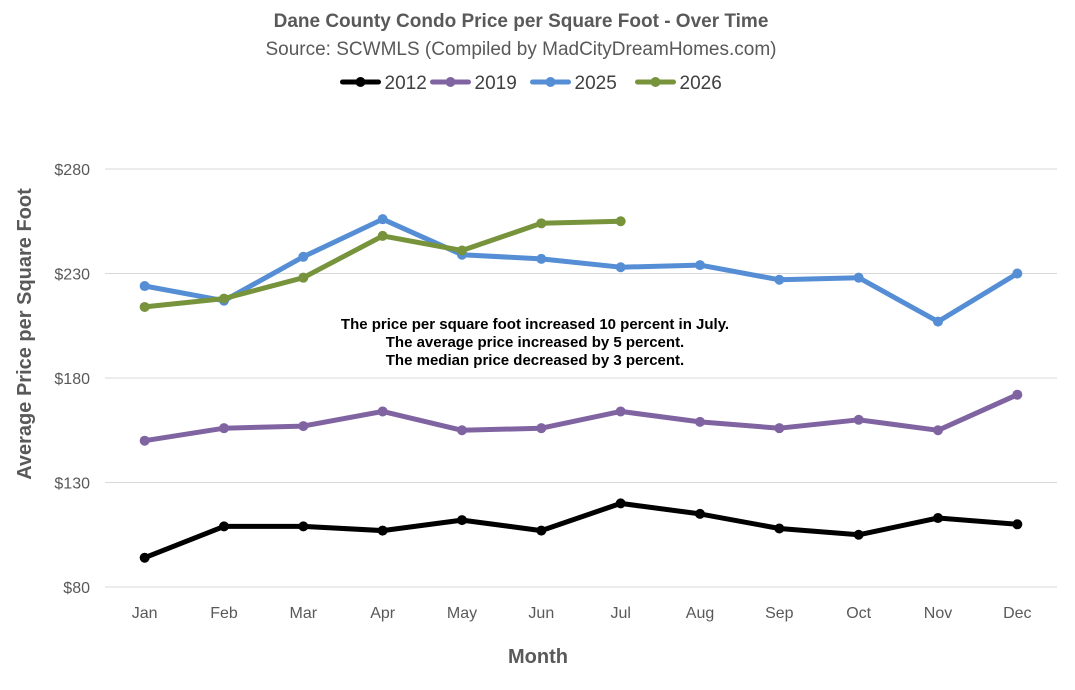 This screenshot has width=1075, height=690. Describe the element at coordinates (582, 613) in the screenshot. I see `x-axis-ticks: Jan Feb Mar Apr May Jun Jul Aug Sep Oct Nov Dec` at that location.